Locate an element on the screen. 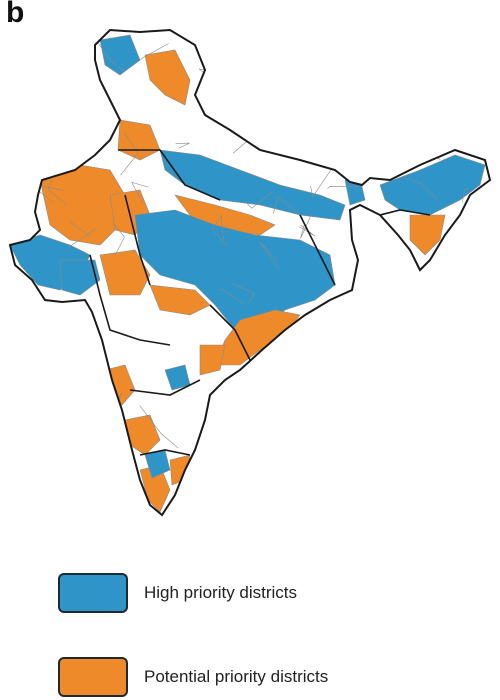 This screenshot has width=500, height=700. legend-swatch-potential-priority is located at coordinates (93, 677).